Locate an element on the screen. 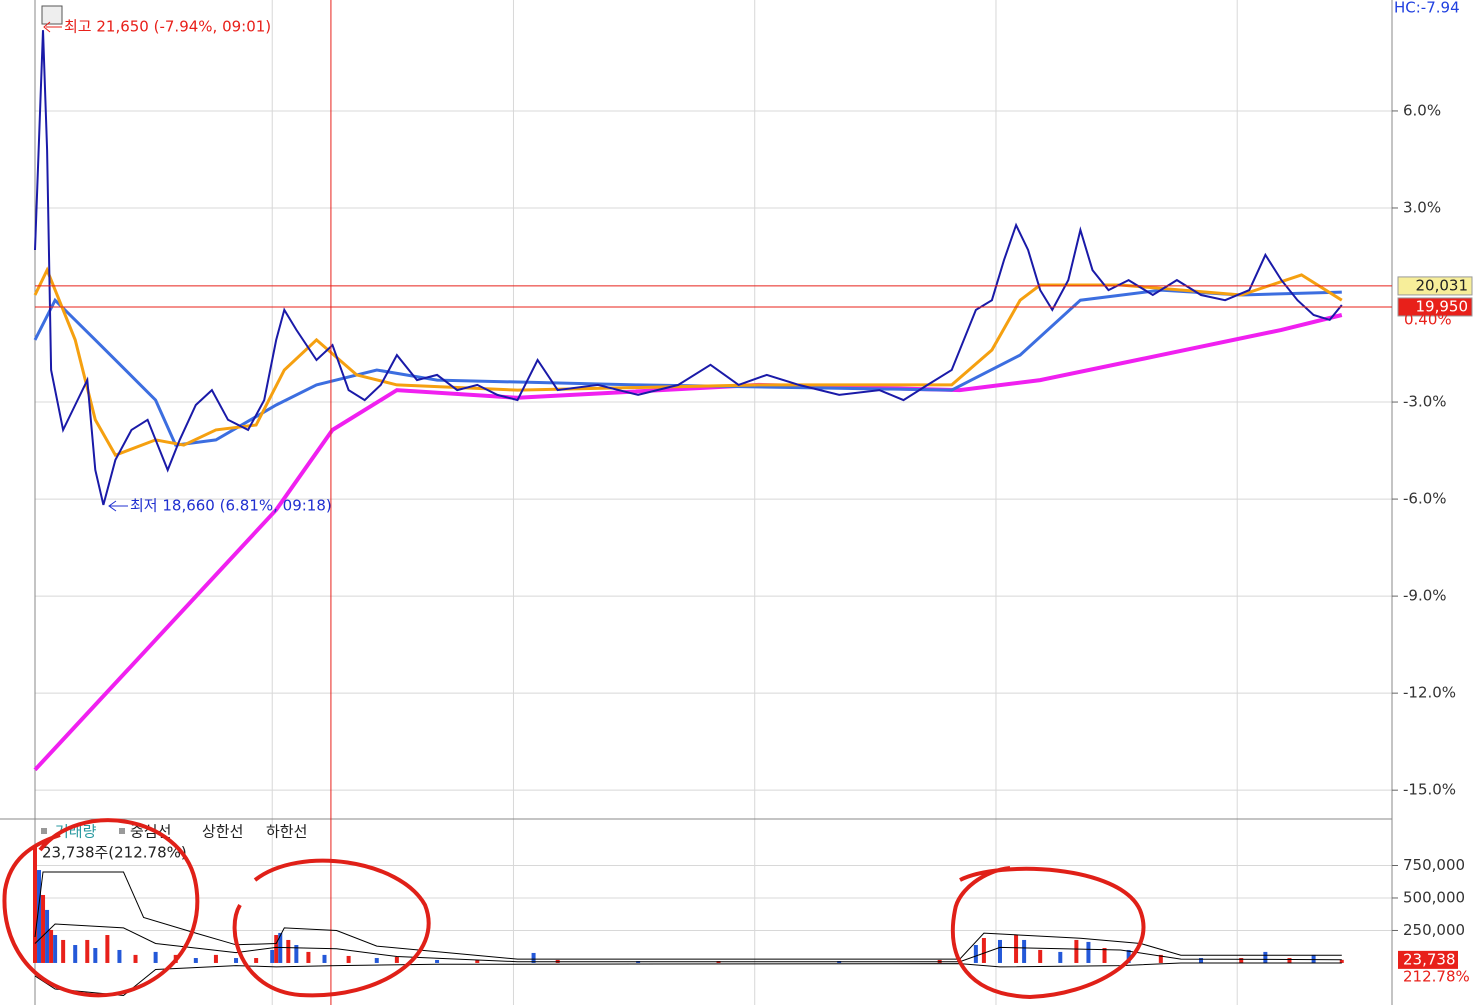 The width and height of the screenshot is (1476, 1005). volume-info: 23,738주(212.78%) is located at coordinates (114, 853).